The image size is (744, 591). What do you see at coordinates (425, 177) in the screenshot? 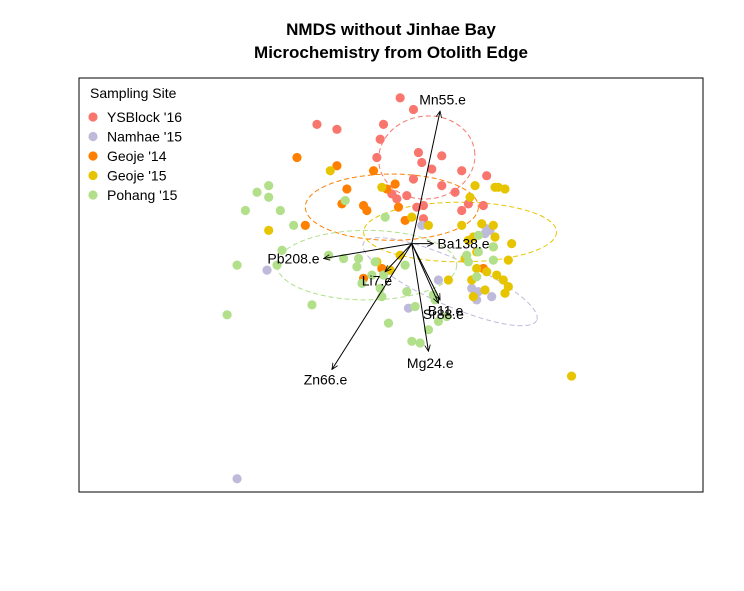
I see `vector-mn55-e` at bounding box center [425, 177].